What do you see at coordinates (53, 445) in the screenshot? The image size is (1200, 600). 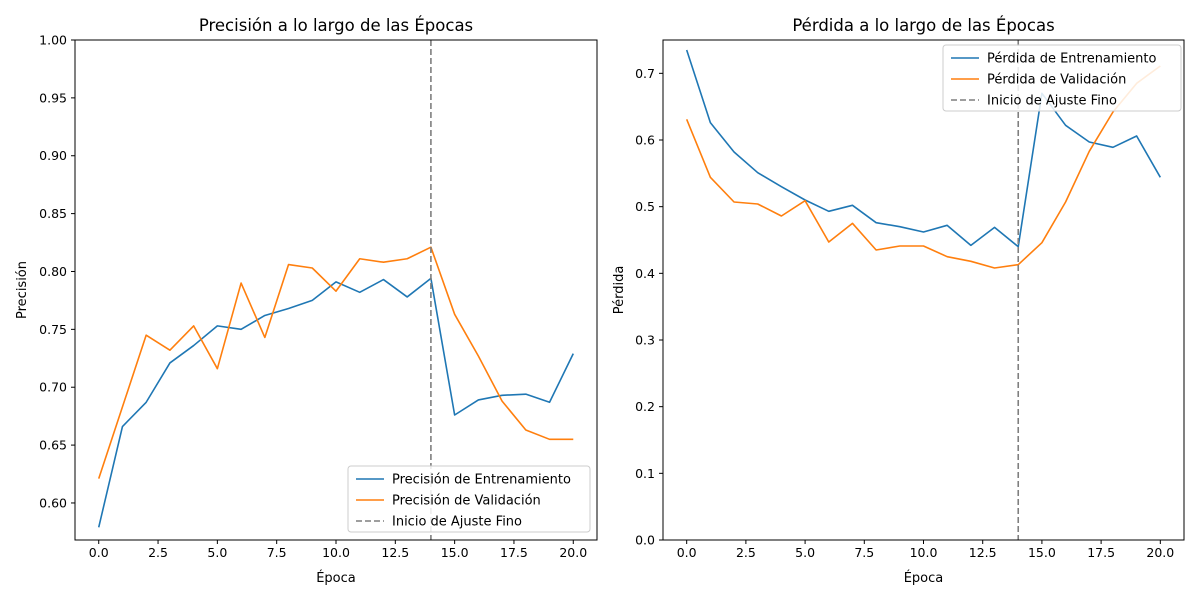 I see `y-tick-label: 0.65` at bounding box center [53, 445].